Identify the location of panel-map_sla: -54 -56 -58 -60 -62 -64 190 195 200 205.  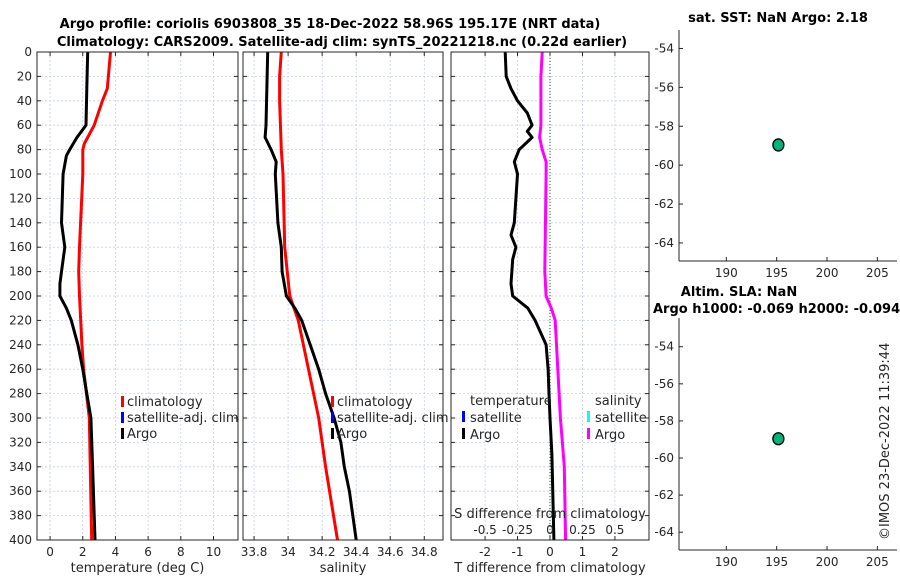
(775, 443).